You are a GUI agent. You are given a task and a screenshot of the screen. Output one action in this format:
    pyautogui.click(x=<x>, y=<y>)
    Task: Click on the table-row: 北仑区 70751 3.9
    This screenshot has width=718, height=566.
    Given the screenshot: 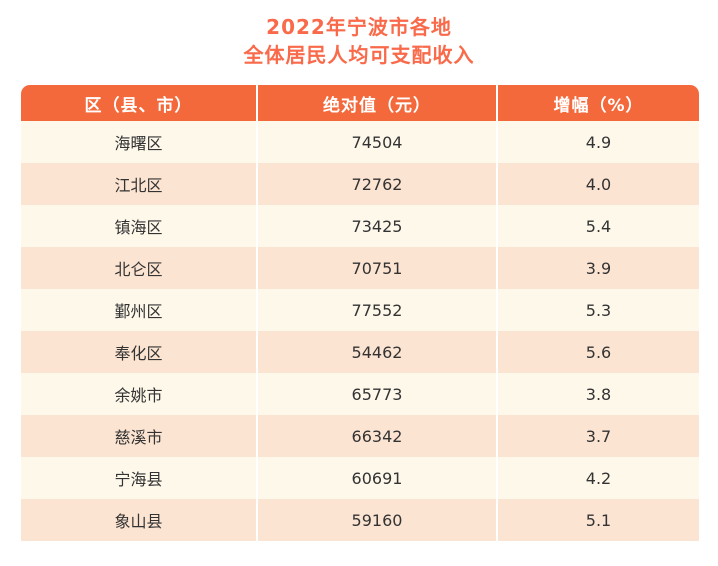 What is the action you would take?
    pyautogui.click(x=360, y=268)
    